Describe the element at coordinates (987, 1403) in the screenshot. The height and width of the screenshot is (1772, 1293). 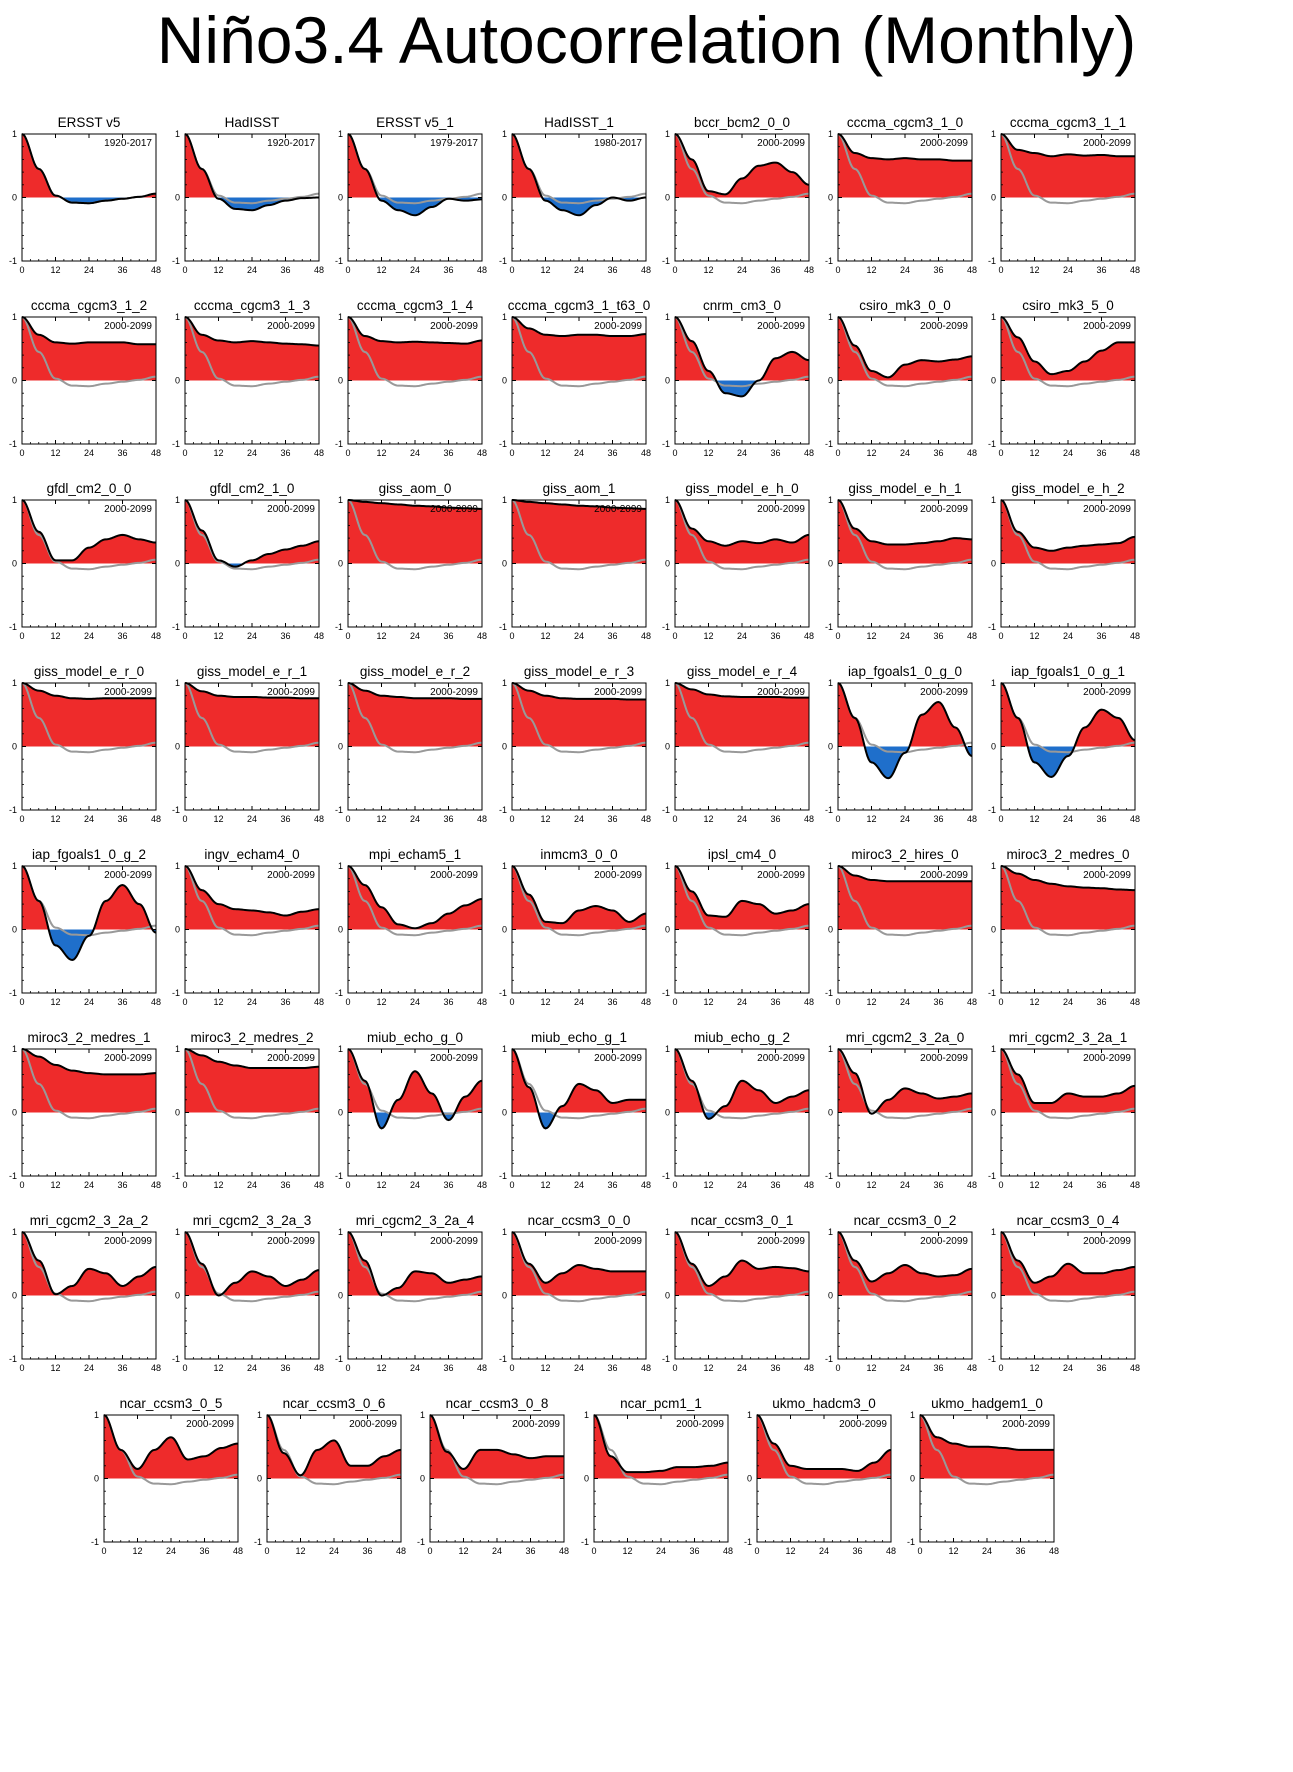
I see `panel-title: ukmo_hadgem1_0` at that location.